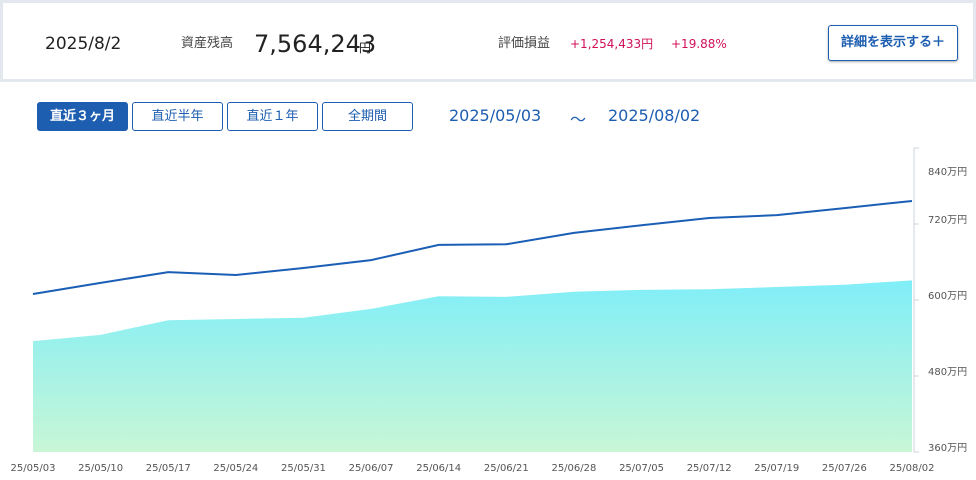 The image size is (976, 480). I want to click on balance-label: 資産残高, so click(207, 43).